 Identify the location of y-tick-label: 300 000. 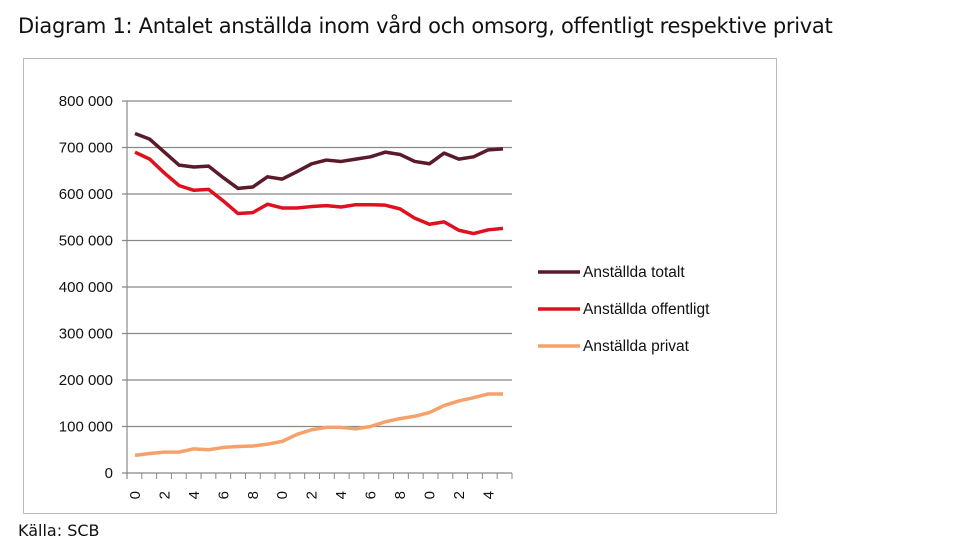
(86, 334).